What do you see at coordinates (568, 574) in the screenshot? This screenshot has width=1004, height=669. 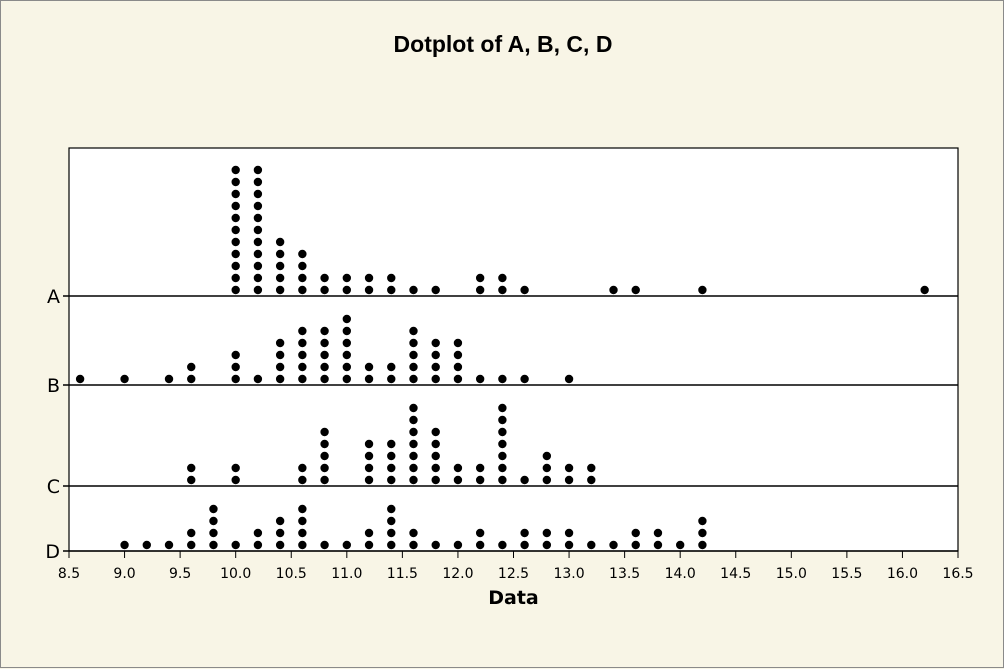 I see `x-tick-label: 13.0` at bounding box center [568, 574].